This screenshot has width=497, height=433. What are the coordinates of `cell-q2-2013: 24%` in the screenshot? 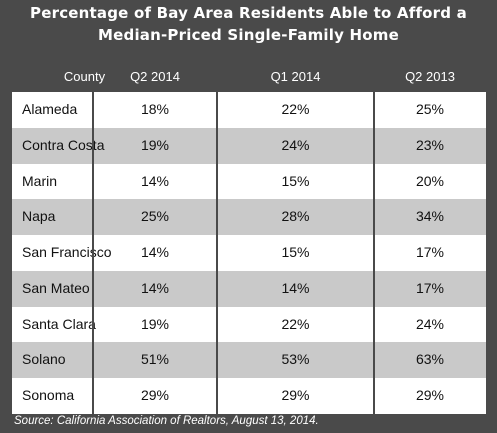 It's located at (430, 323).